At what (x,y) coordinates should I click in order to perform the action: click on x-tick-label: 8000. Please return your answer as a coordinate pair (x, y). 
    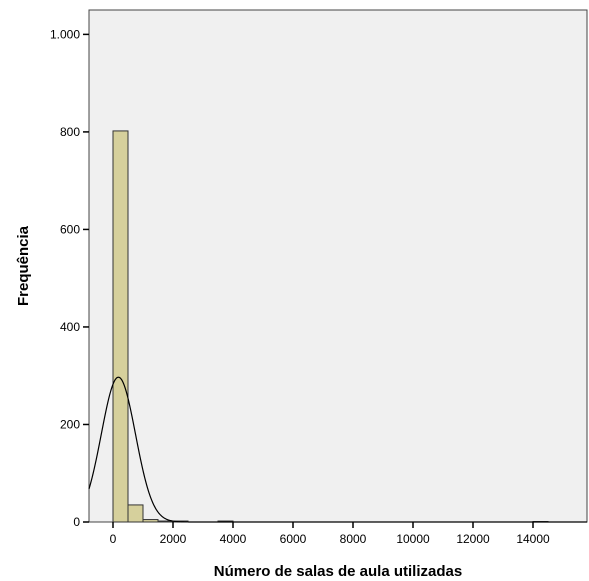
    Looking at the image, I should click on (353, 539).